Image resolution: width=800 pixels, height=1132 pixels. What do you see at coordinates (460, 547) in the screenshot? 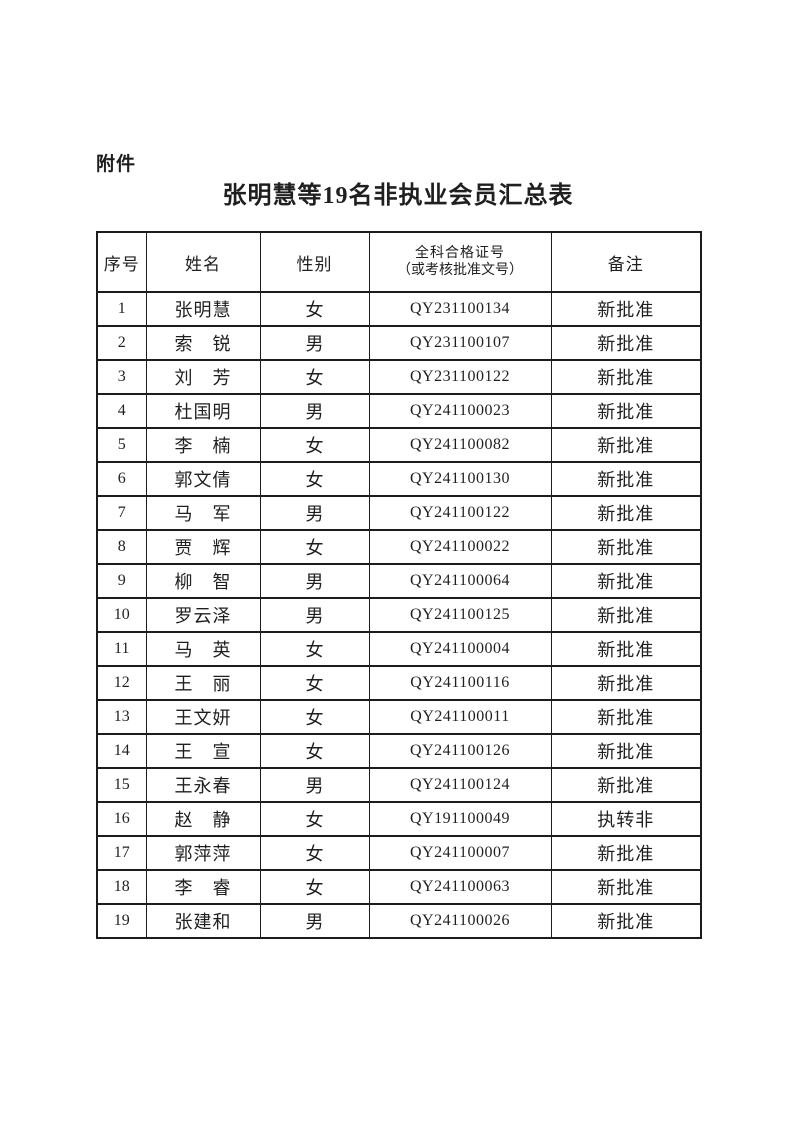
I see `cell-certificate: QY241100022` at bounding box center [460, 547].